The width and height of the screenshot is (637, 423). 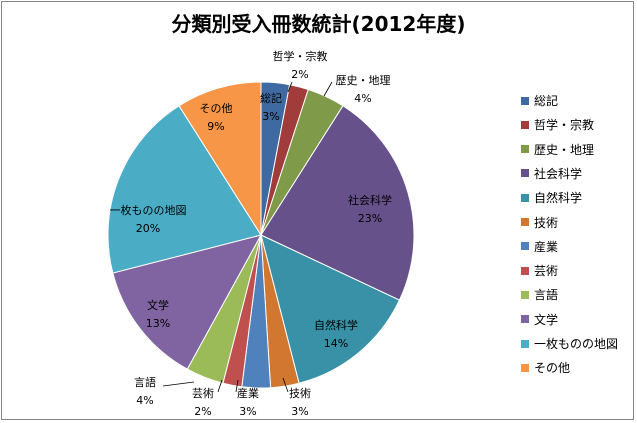 I want to click on data-label: 9%, so click(x=215, y=126).